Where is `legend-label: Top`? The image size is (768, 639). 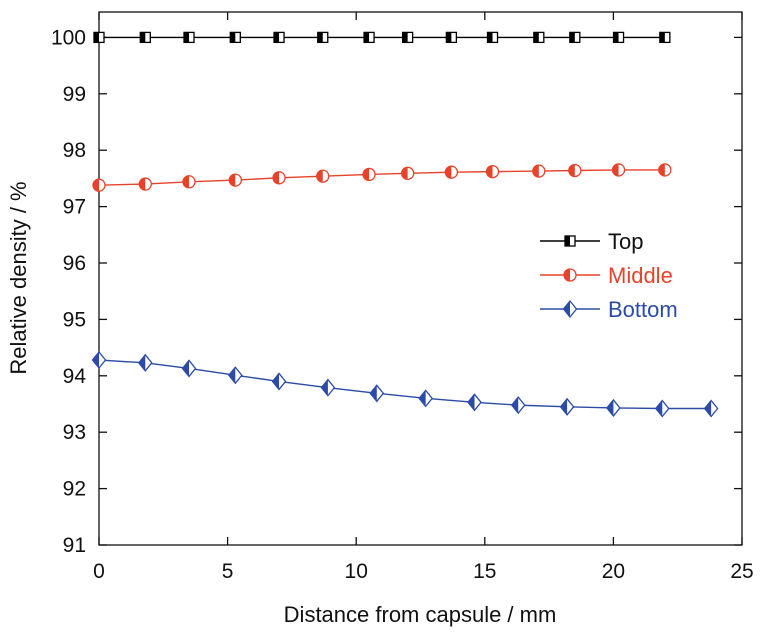
legend-label: Top is located at coordinates (625, 241).